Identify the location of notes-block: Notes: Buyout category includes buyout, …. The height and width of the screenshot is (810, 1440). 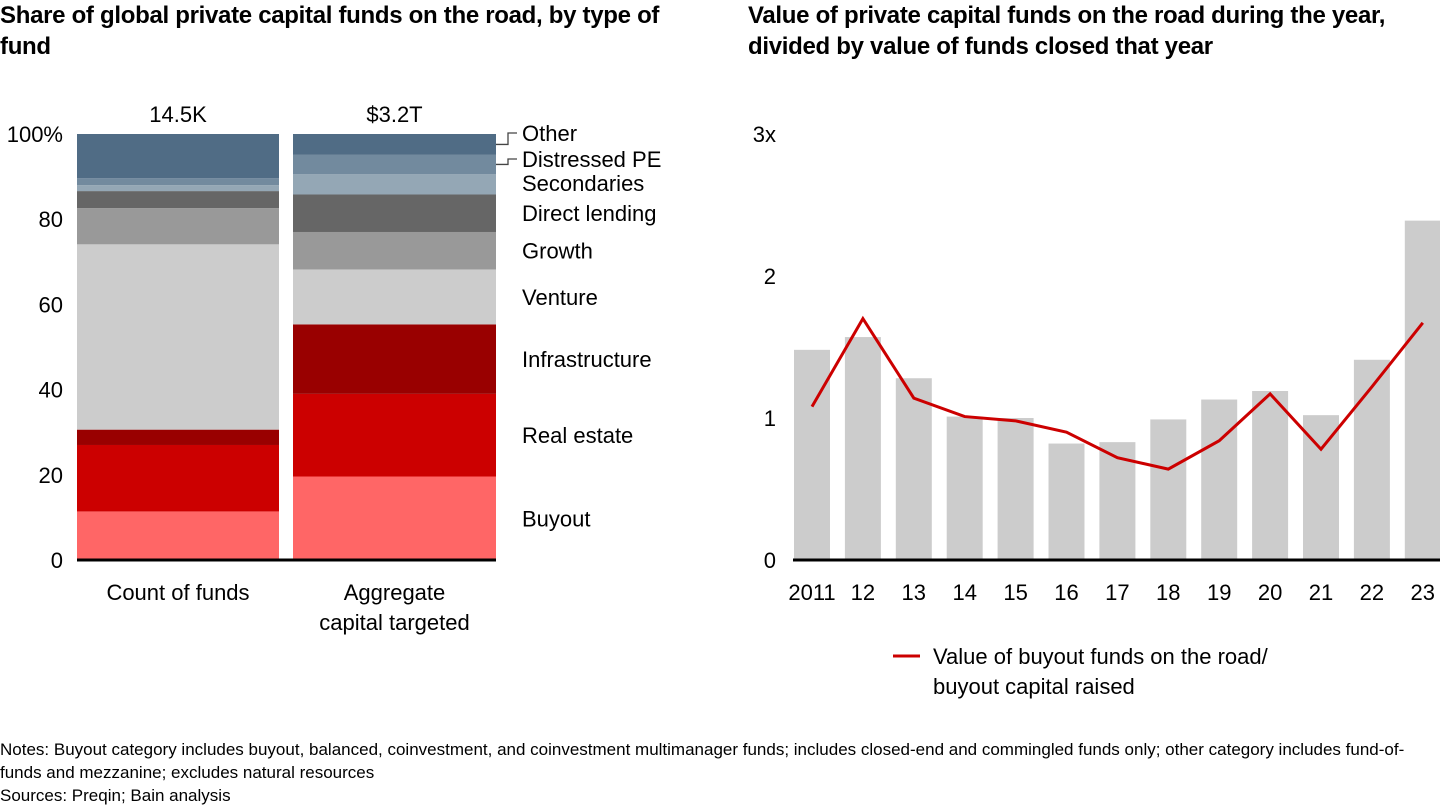
(720, 772).